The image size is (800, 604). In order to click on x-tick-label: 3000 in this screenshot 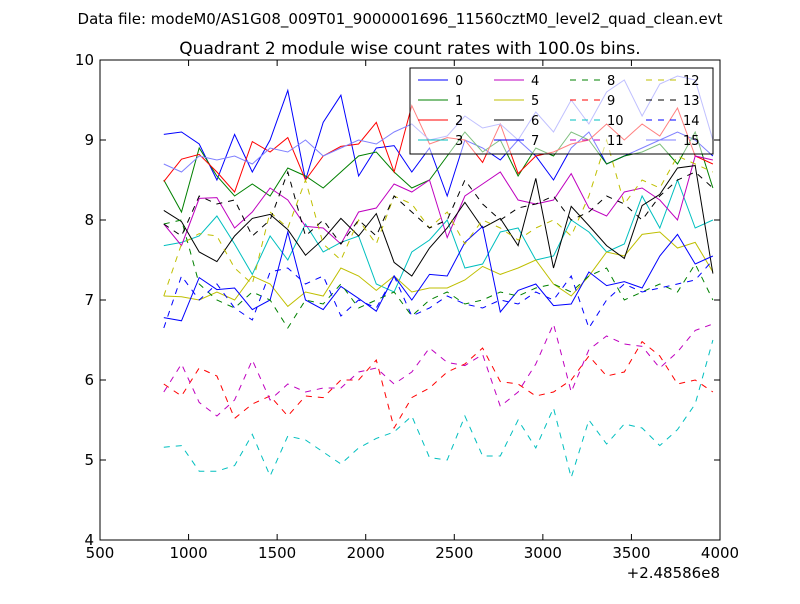, I will do `click(543, 553)`.